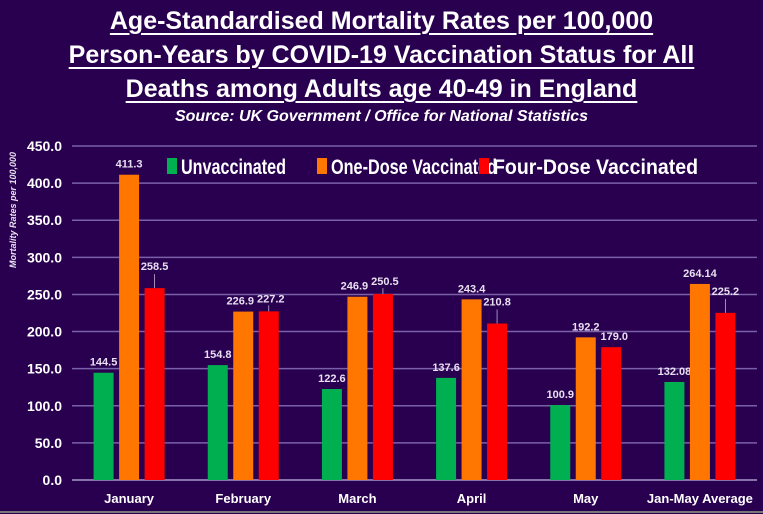 The image size is (763, 514). I want to click on y-tick-label: 100.0, so click(44, 406).